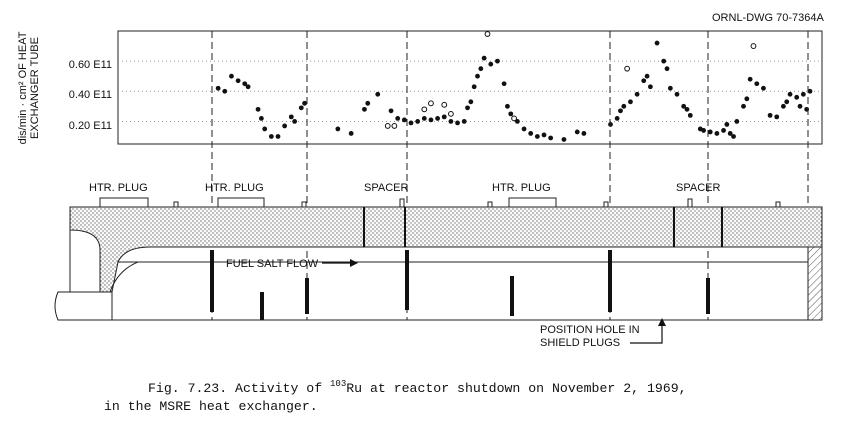 The image size is (852, 426). I want to click on y-axis-label-line-1: dis/min · cm² OF HEAT, so click(23, 87).